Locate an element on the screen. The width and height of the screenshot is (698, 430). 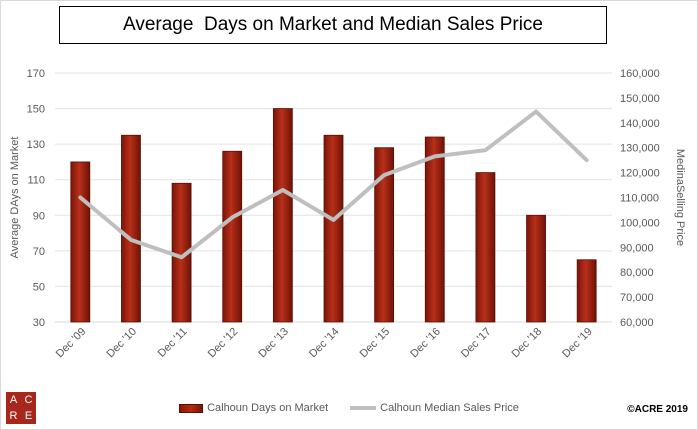
y-axis-title: Average DAys on Market is located at coordinates (15, 198).